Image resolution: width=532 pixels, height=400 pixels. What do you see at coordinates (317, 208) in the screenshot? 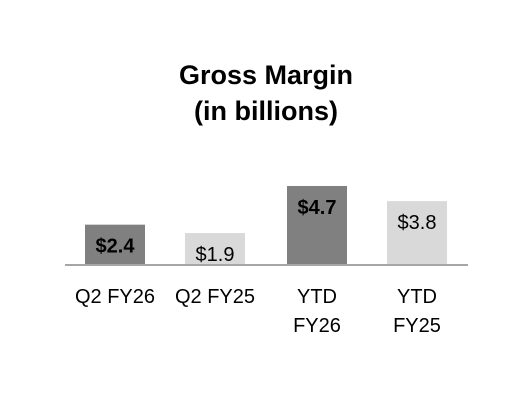
I see `data-label-2: $4.7` at bounding box center [317, 208].